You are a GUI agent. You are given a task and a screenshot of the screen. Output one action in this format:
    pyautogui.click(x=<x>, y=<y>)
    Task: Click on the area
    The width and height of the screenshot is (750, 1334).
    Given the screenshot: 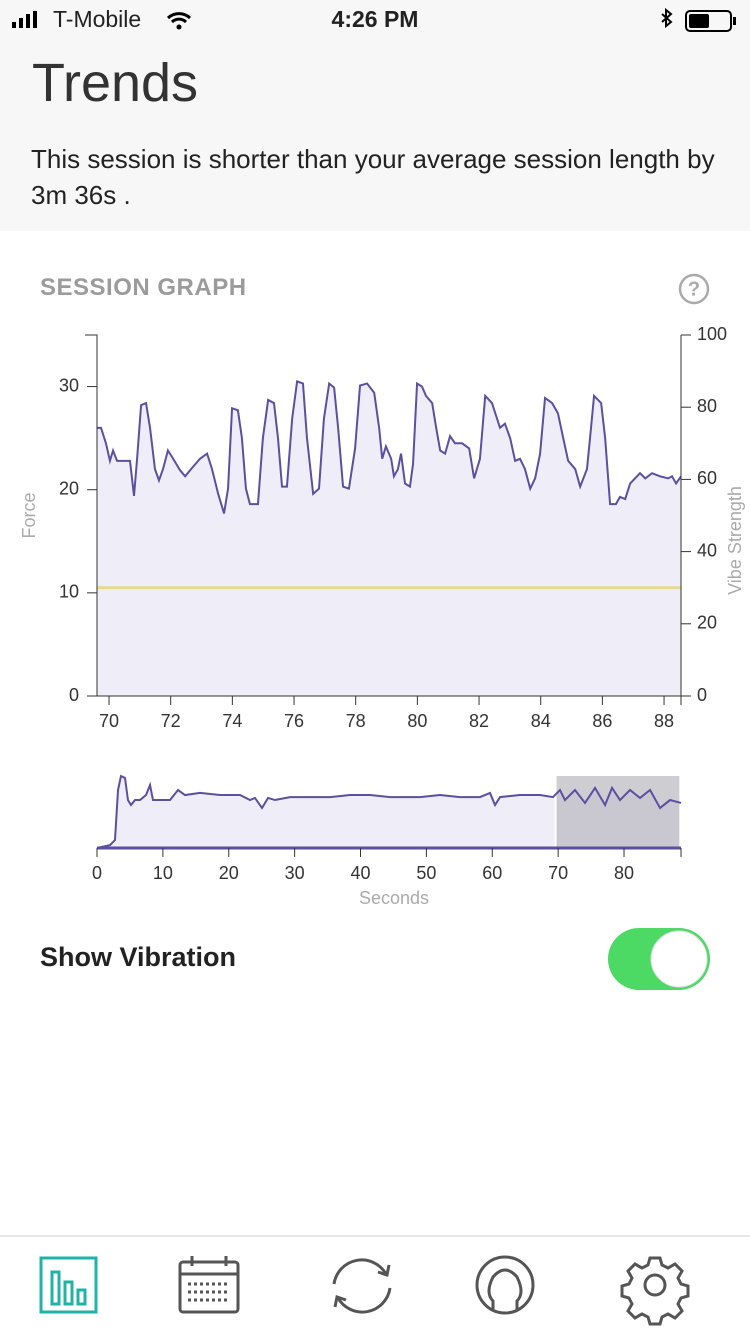 What is the action you would take?
    pyautogui.click(x=389, y=812)
    